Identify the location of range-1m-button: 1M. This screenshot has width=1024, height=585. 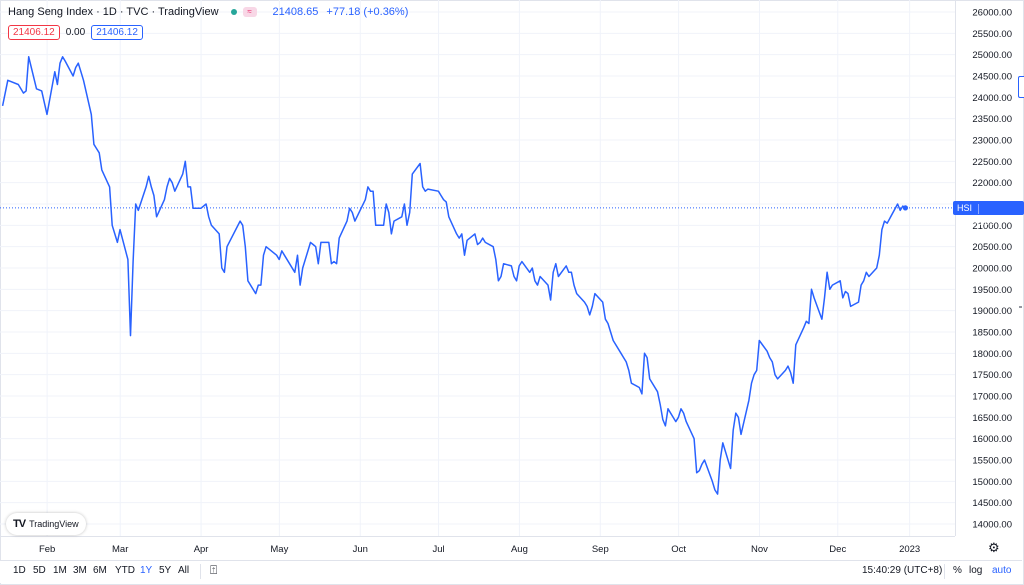
(60, 570).